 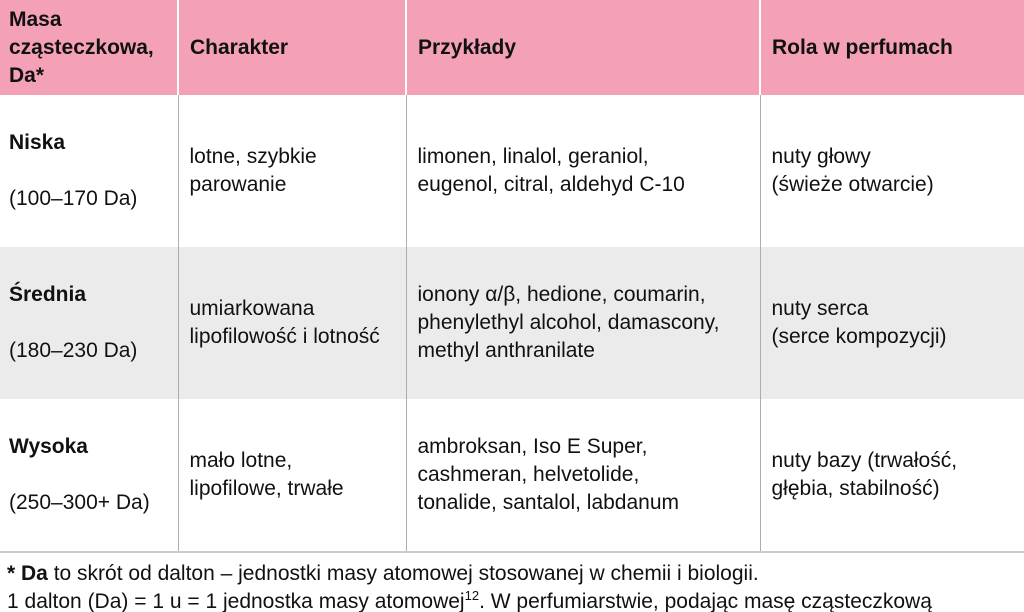 I want to click on cell-mass: Średnia (180–230 Da), so click(x=89, y=323).